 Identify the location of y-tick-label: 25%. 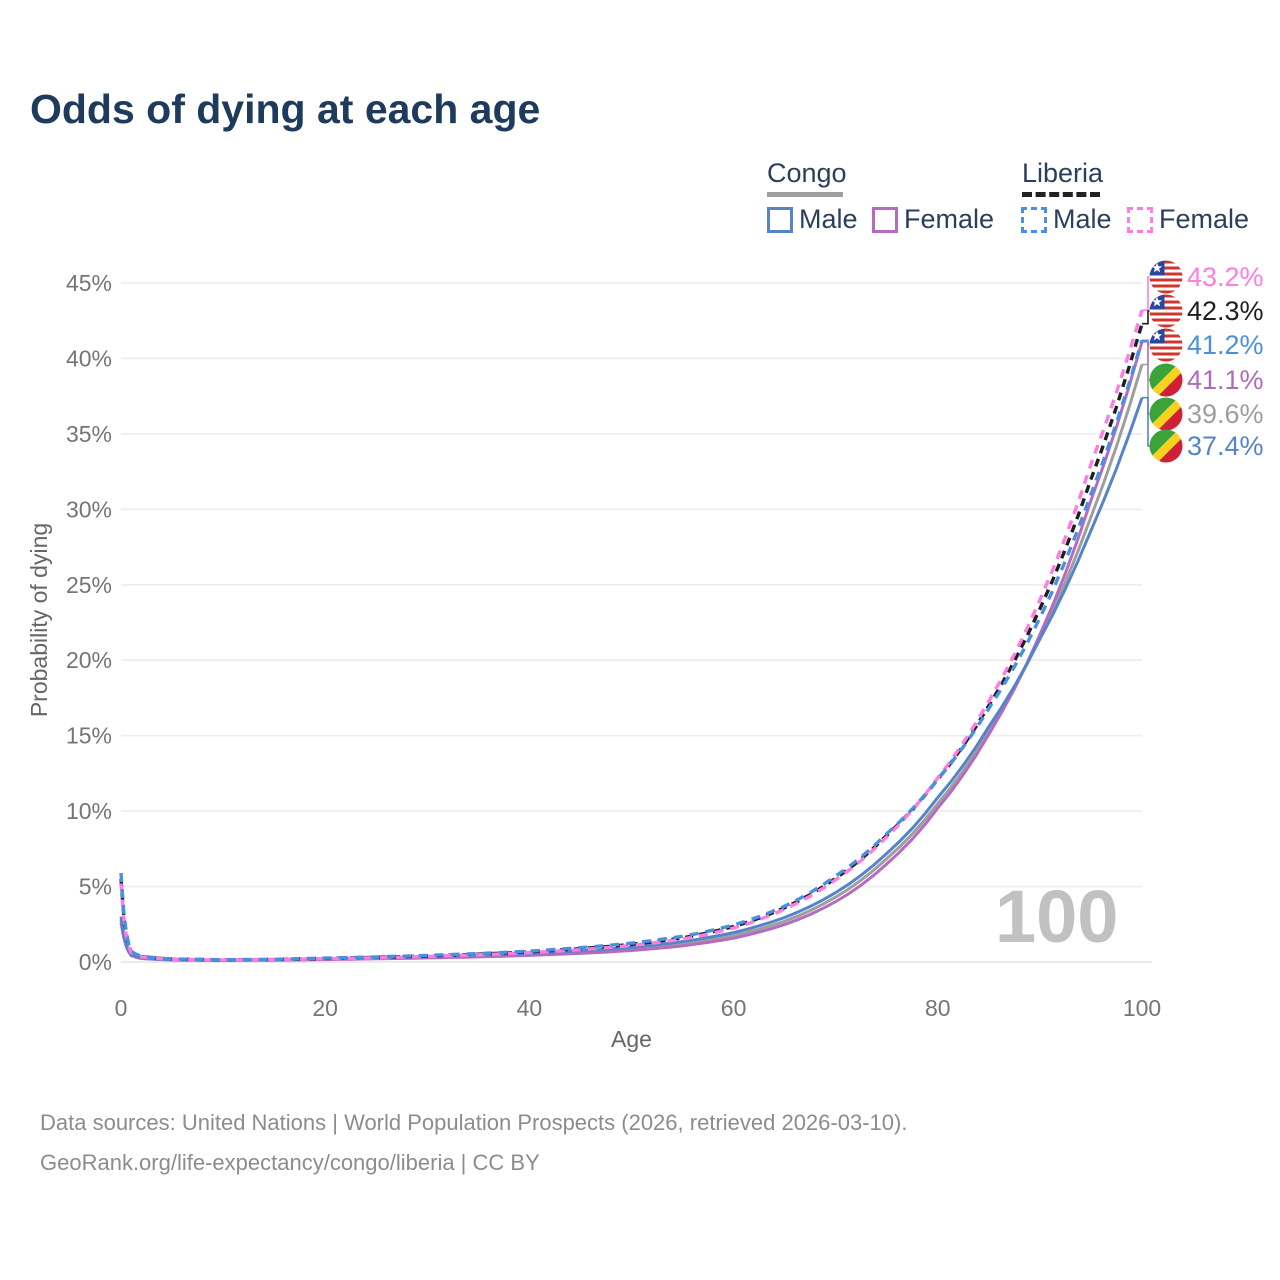
(89, 585).